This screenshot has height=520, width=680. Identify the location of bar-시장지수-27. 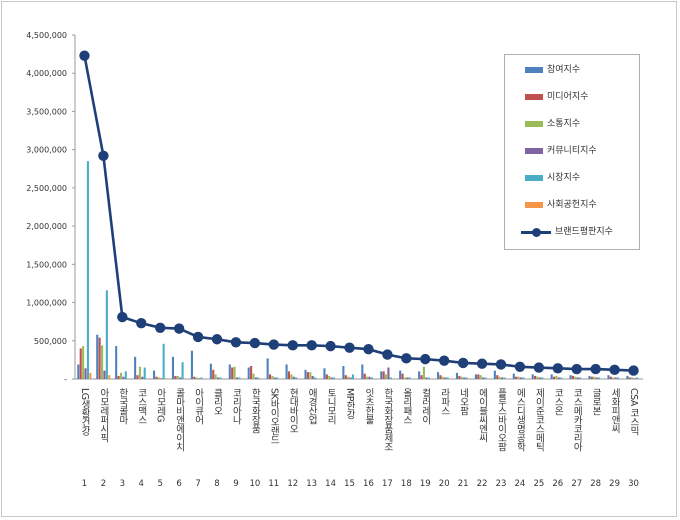
(580, 378).